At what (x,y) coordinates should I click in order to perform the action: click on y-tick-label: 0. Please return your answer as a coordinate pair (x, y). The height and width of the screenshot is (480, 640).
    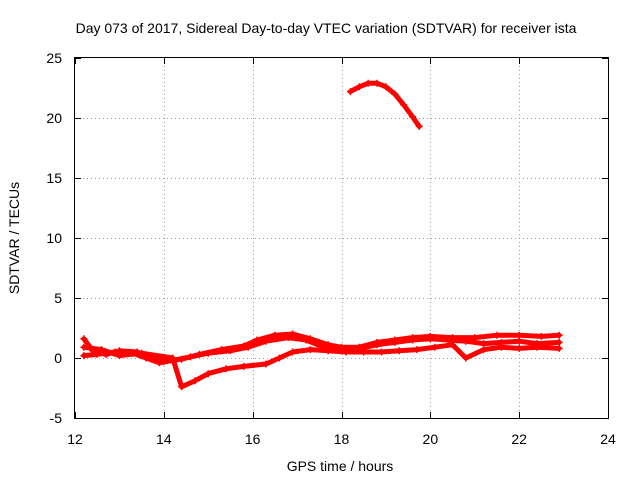
    Looking at the image, I should click on (58, 358).